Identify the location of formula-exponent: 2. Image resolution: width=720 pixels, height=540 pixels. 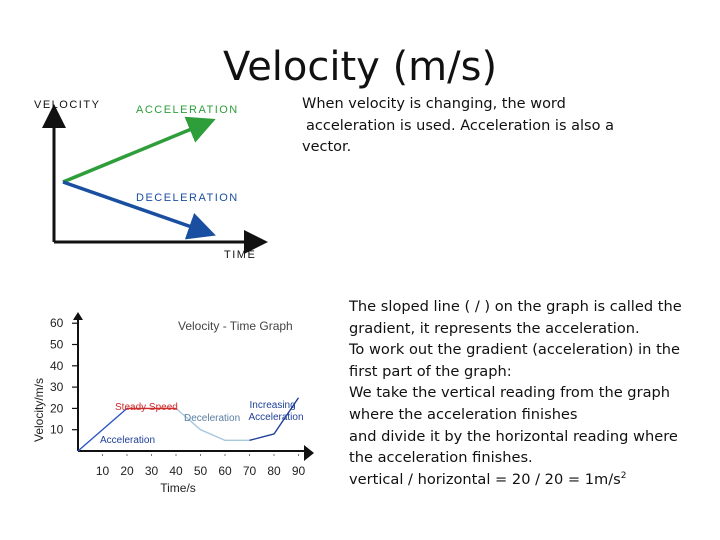
(623, 475).